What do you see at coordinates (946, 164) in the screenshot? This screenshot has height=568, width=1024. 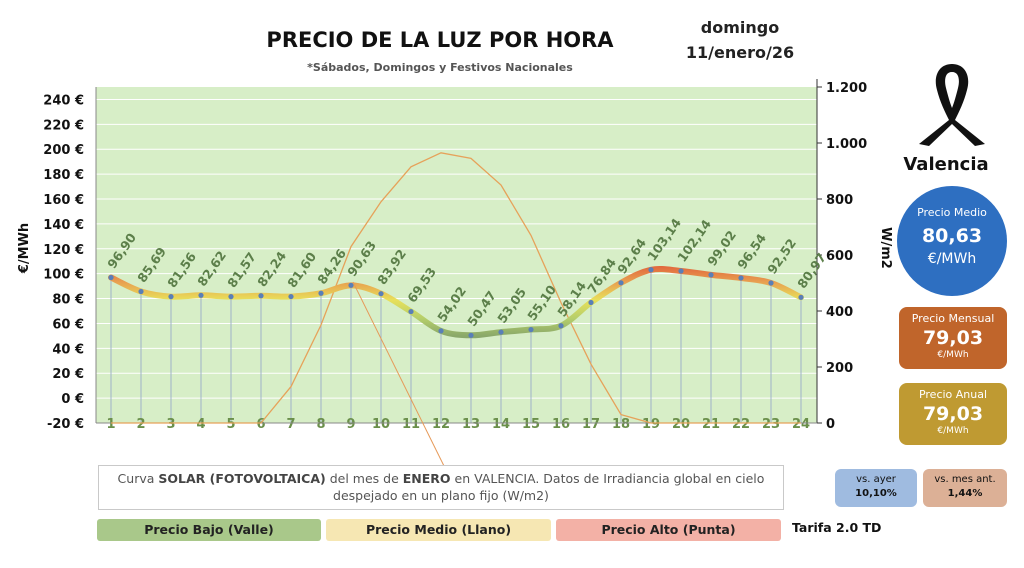 I see `city-label: Valencia` at bounding box center [946, 164].